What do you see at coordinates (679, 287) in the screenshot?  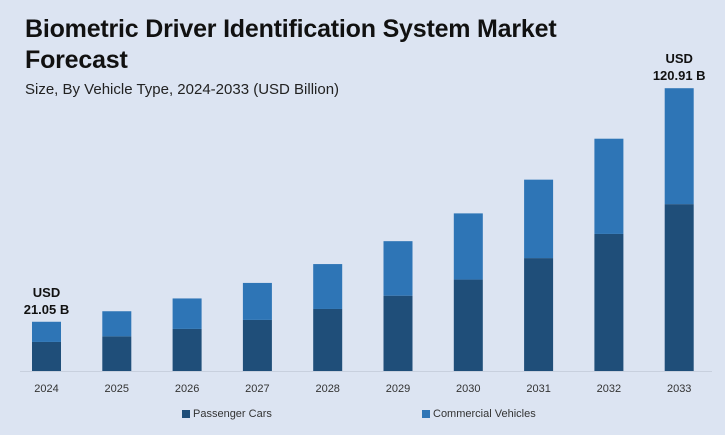 I see `bar-passenger-cars-2033` at bounding box center [679, 287].